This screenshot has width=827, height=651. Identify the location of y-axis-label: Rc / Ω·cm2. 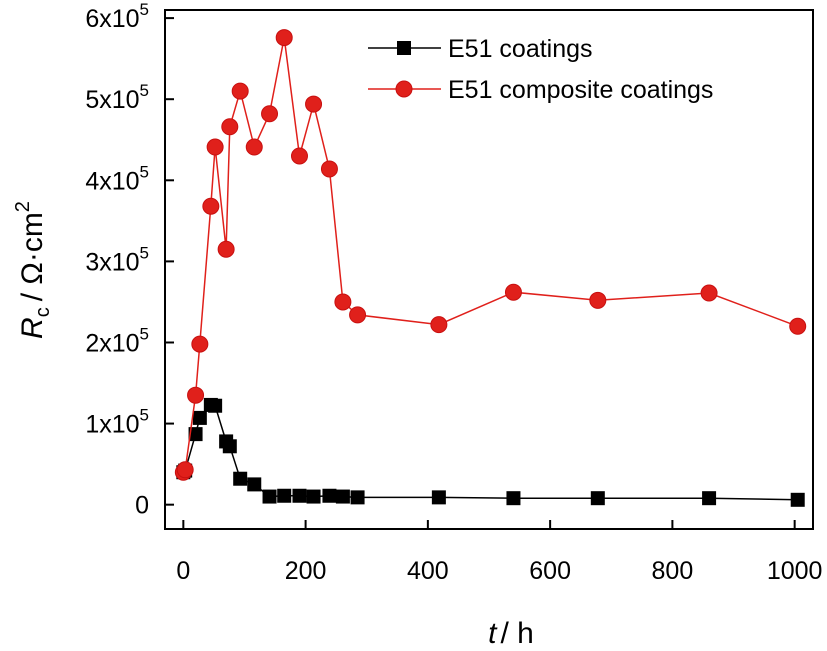
(33, 270).